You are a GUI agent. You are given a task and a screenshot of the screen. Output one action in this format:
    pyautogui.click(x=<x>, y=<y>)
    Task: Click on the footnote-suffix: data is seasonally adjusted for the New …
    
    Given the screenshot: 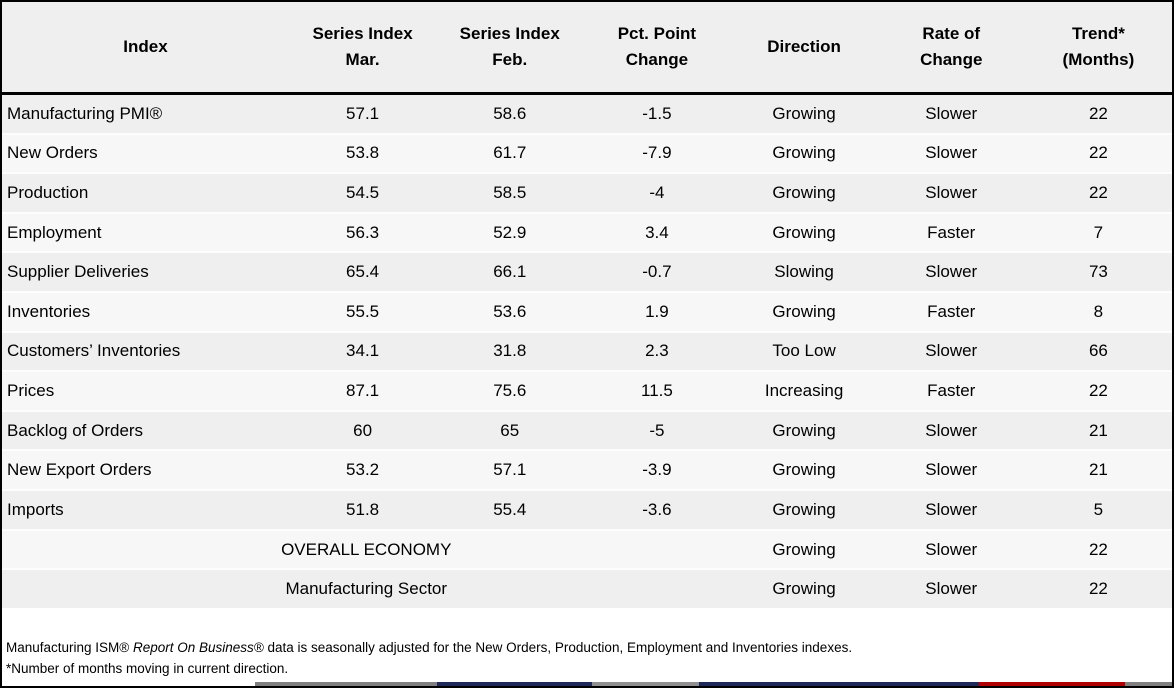 What is the action you would take?
    pyautogui.click(x=558, y=647)
    